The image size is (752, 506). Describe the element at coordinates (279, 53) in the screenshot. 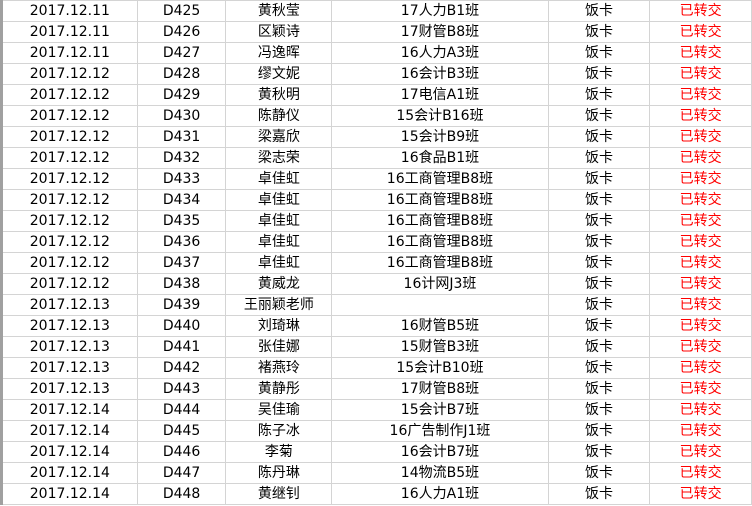

I see `name-cell: 冯逸晖` at that location.